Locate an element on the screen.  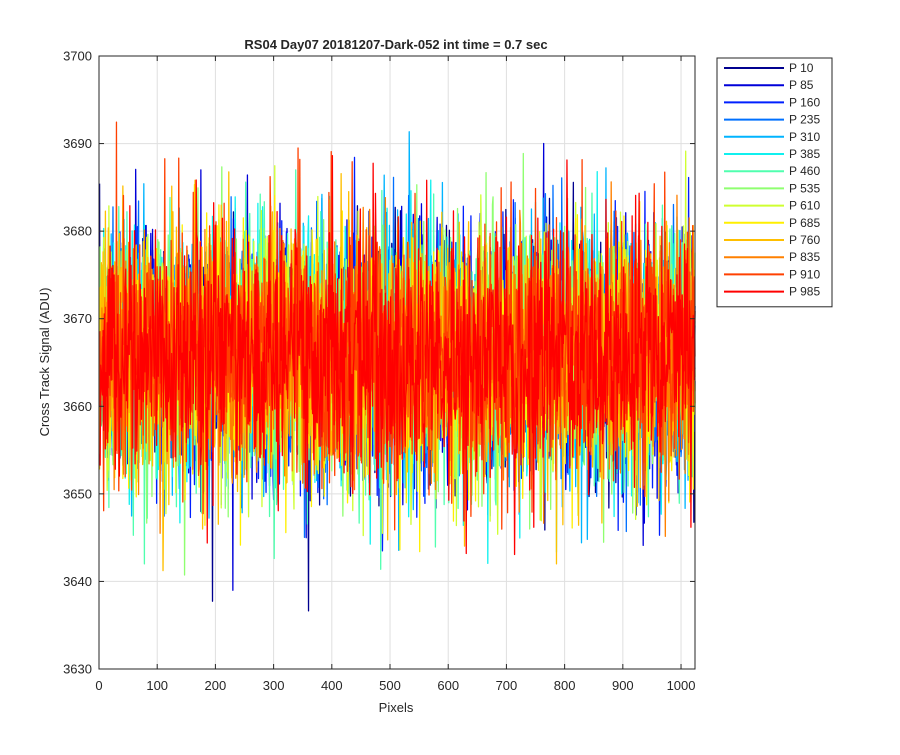
legend-label-p-985: P 985 is located at coordinates (804, 292).